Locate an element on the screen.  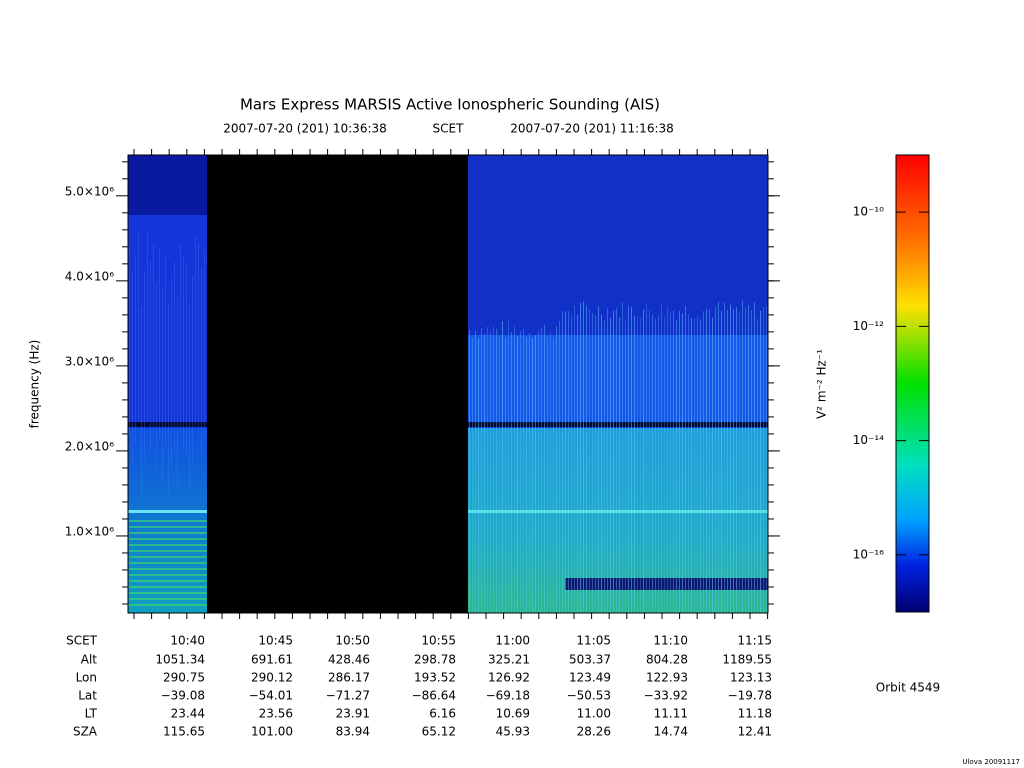
y-tick-label: 1.0×10⁶ is located at coordinates (89, 531).